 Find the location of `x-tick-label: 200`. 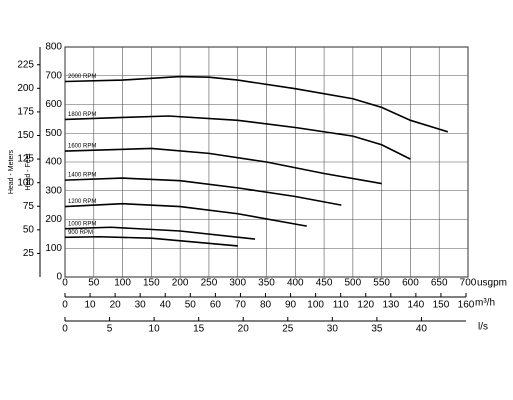

x-tick-label: 200 is located at coordinates (180, 283).